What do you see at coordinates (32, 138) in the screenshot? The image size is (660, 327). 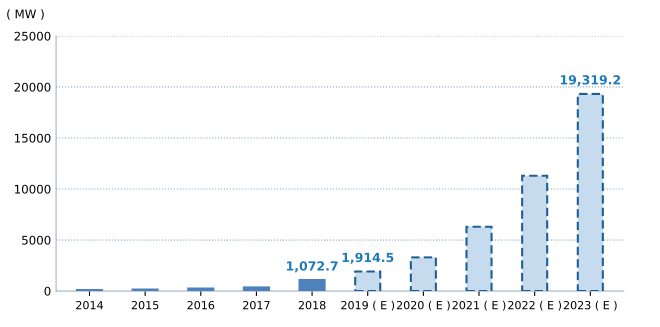 I see `y-tick-label: 15000` at bounding box center [32, 138].